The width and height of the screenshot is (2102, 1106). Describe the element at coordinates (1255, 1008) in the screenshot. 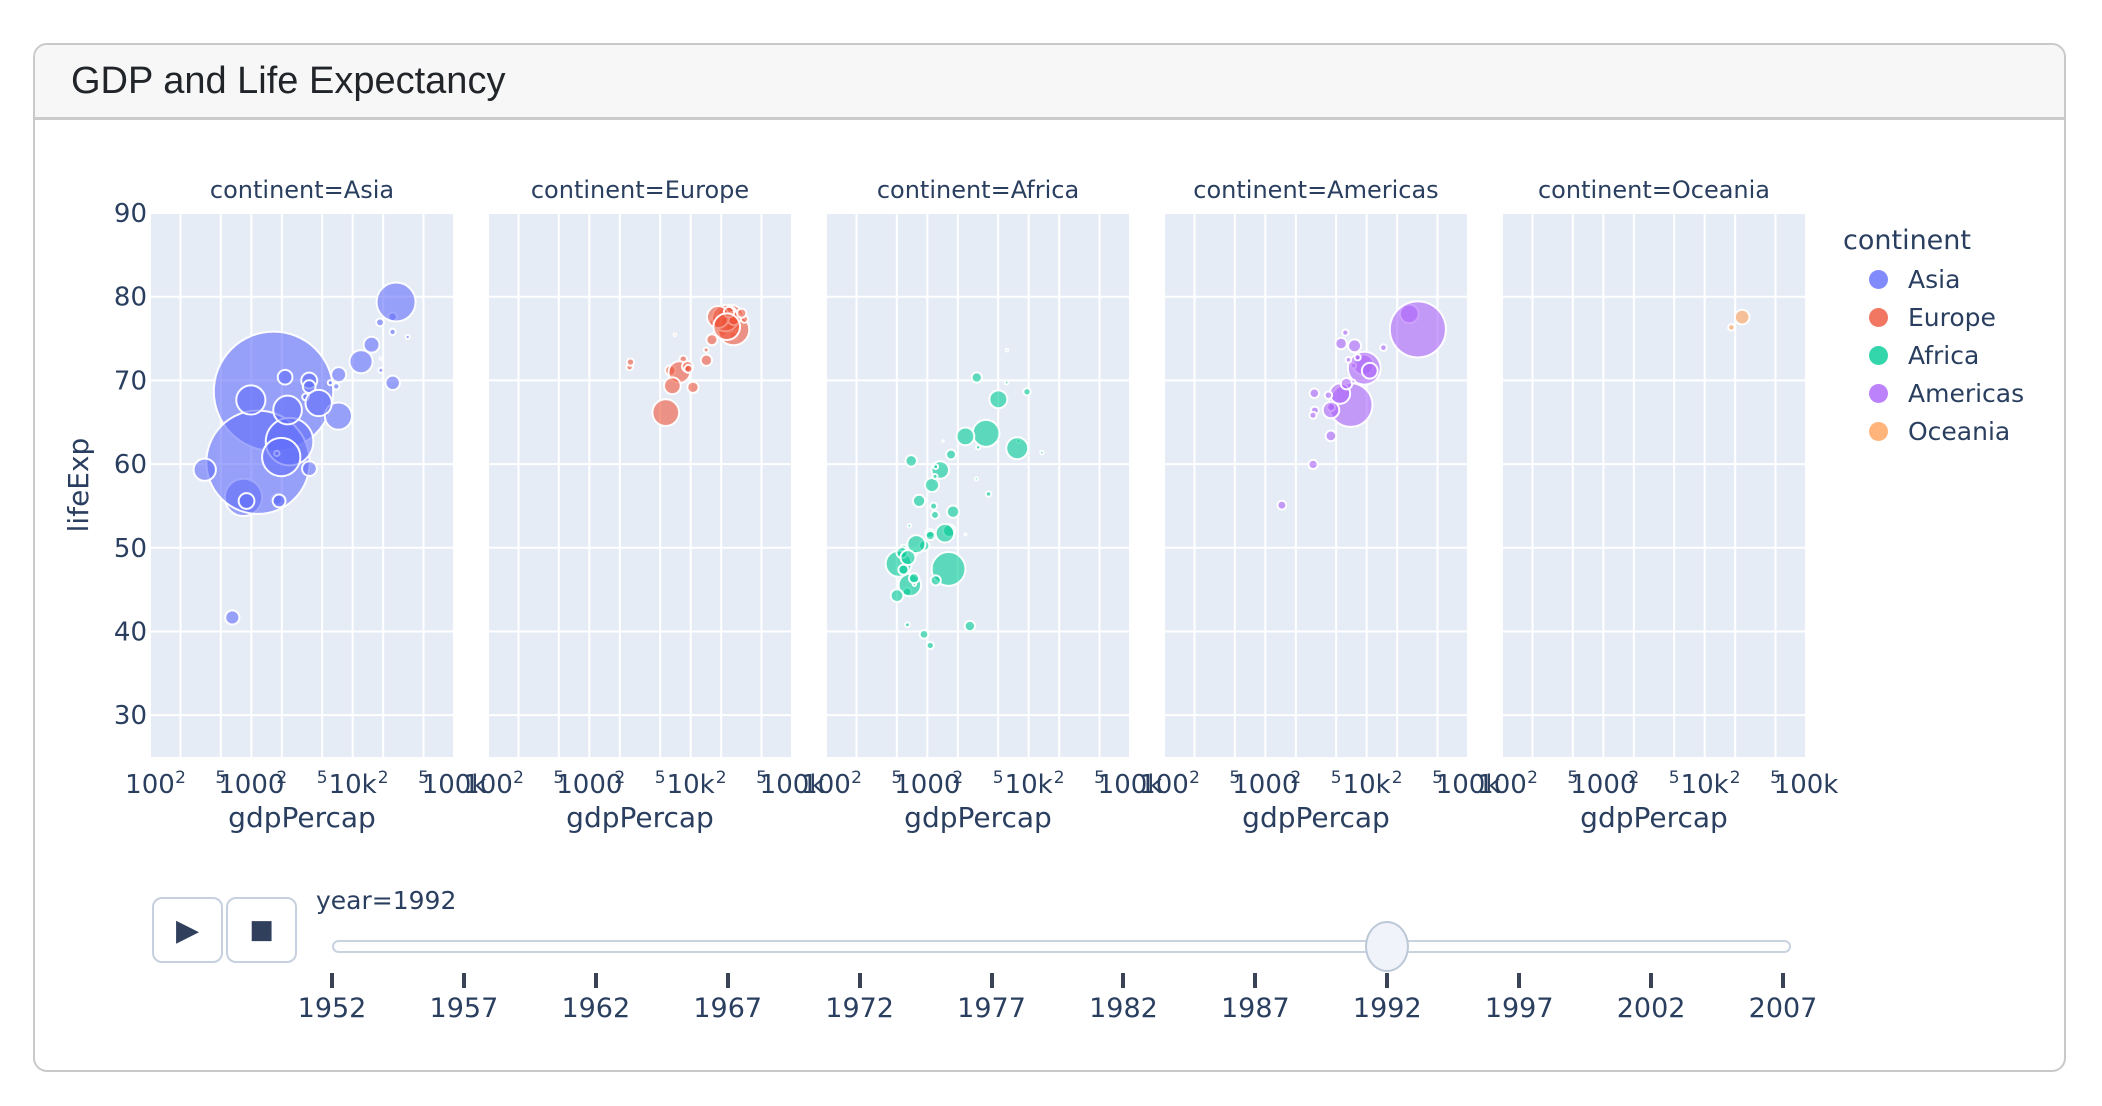

I see `slider-year-label: 1987` at that location.